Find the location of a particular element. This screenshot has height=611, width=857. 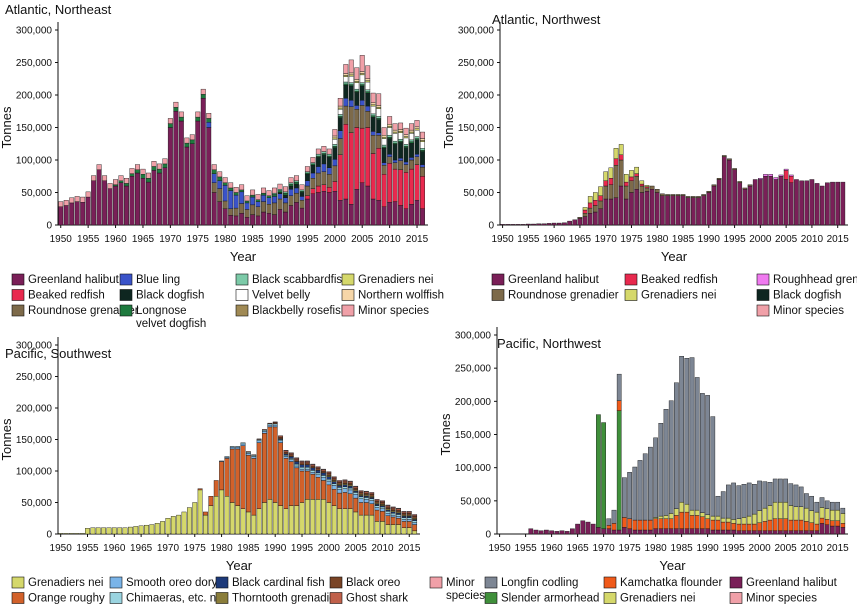

legend-label-roundnose-grenadier: Roundnose grenadier is located at coordinates (563, 296).